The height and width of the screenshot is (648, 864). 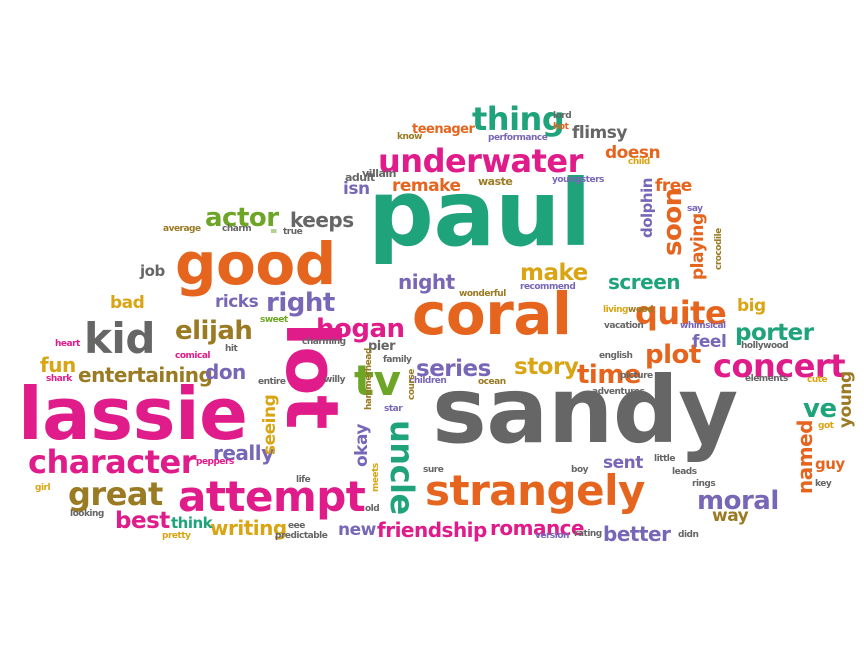 What do you see at coordinates (616, 356) in the screenshot?
I see `word-english: english` at bounding box center [616, 356].